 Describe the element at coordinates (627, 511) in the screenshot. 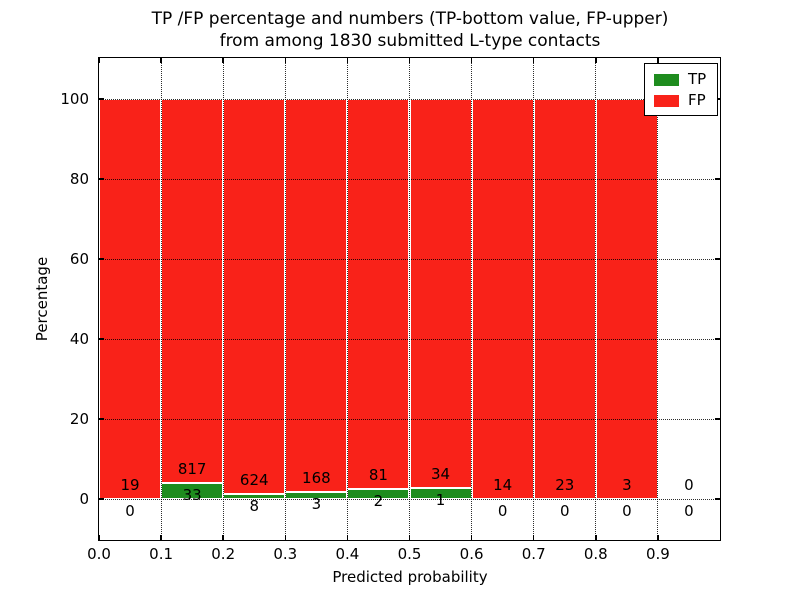

I see `tp-count-label-8: 0` at that location.